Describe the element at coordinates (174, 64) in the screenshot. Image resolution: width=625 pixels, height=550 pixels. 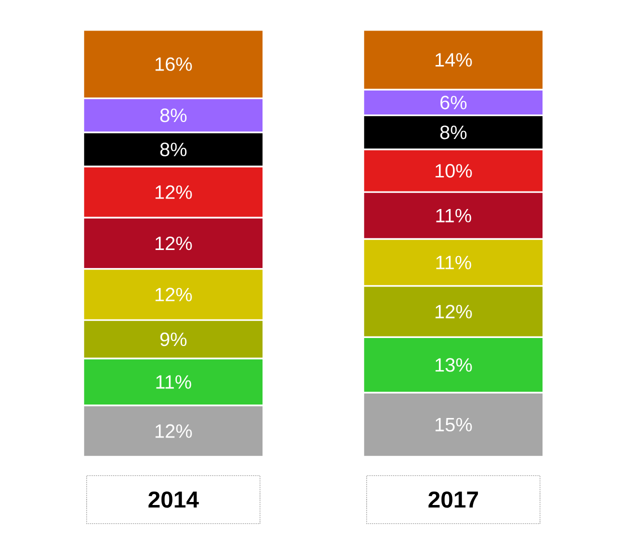
I see `data-label: 16%` at that location.